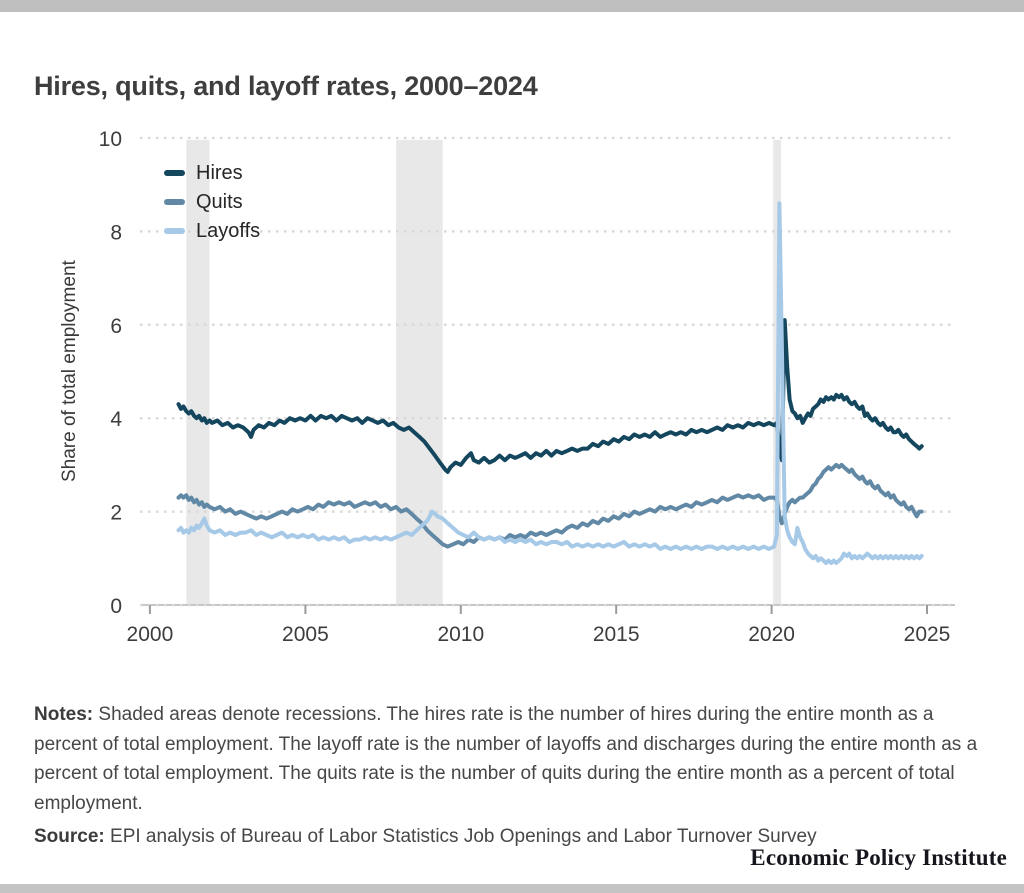 The height and width of the screenshot is (893, 1024). Describe the element at coordinates (174, 172) in the screenshot. I see `hires-line-swatch-icon` at that location.